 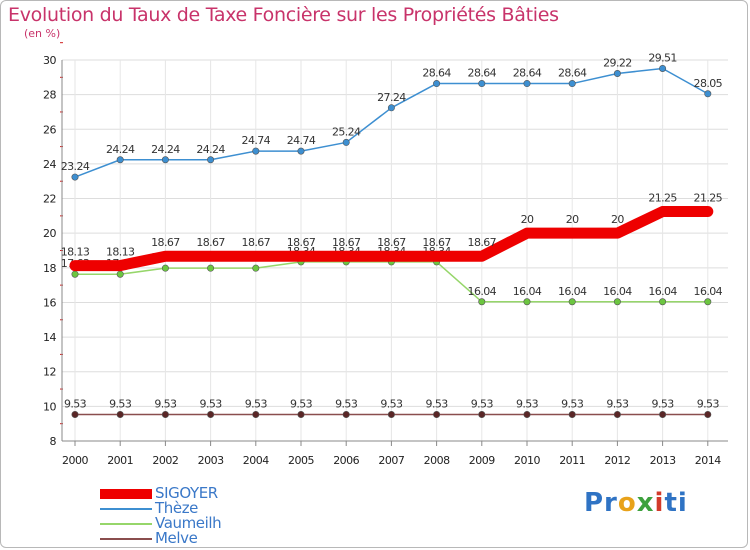 I want to click on y-tick-label: 22, so click(x=49, y=199).